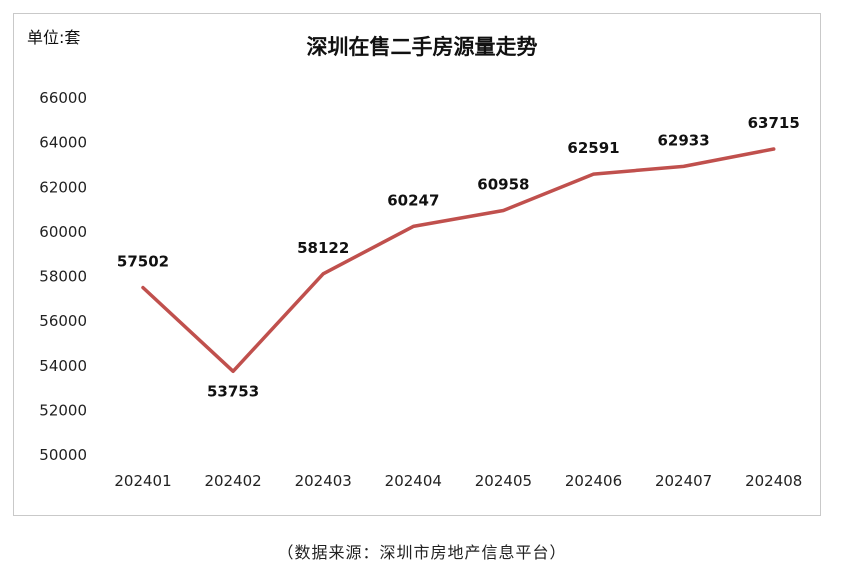 The width and height of the screenshot is (844, 580). Describe the element at coordinates (774, 123) in the screenshot. I see `data-label: 63715` at that location.